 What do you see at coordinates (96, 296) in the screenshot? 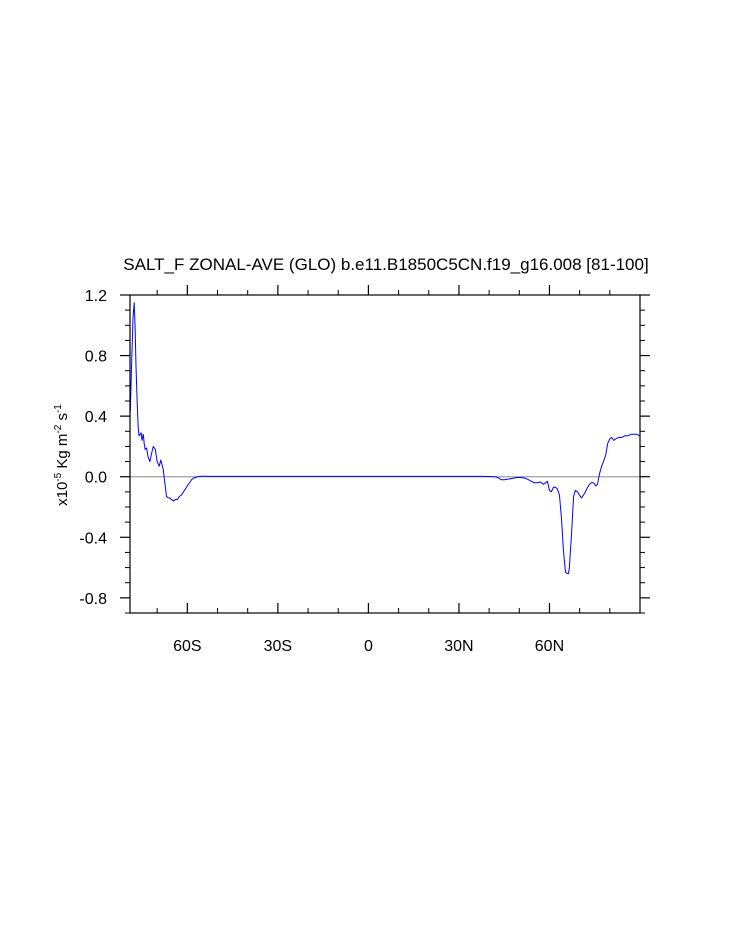
I see `y-tick-label: 1.2` at bounding box center [96, 296].